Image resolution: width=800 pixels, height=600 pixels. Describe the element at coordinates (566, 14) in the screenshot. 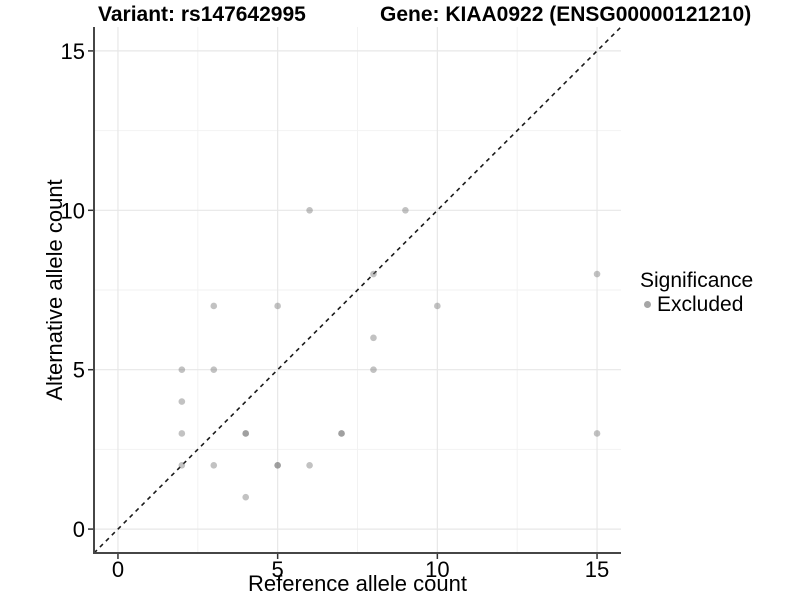

I see `plot-title-gene: Gene: KIAA0922 (ENSG00000121210)` at that location.